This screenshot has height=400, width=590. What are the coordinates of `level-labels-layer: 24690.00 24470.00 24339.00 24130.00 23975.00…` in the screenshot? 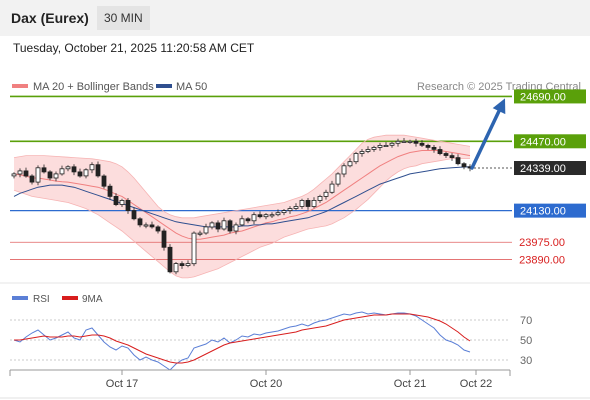 It's located at (550, 178).